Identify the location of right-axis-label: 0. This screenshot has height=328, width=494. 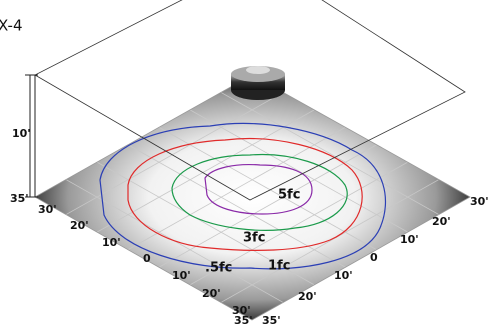
(374, 257).